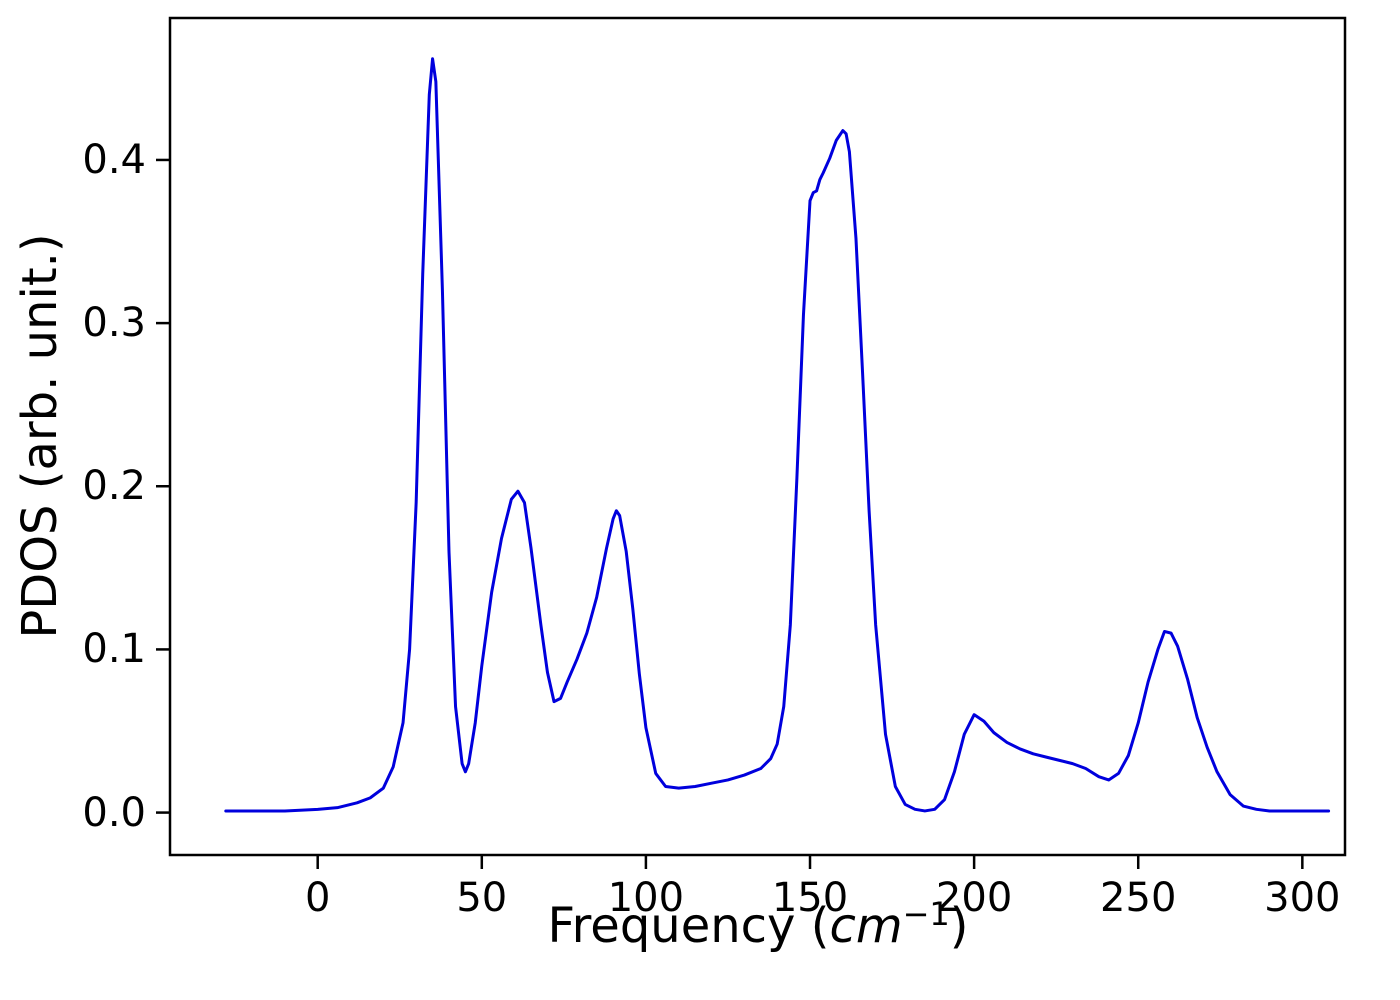  What do you see at coordinates (646, 898) in the screenshot?
I see `x-tick-label: 100` at bounding box center [646, 898].